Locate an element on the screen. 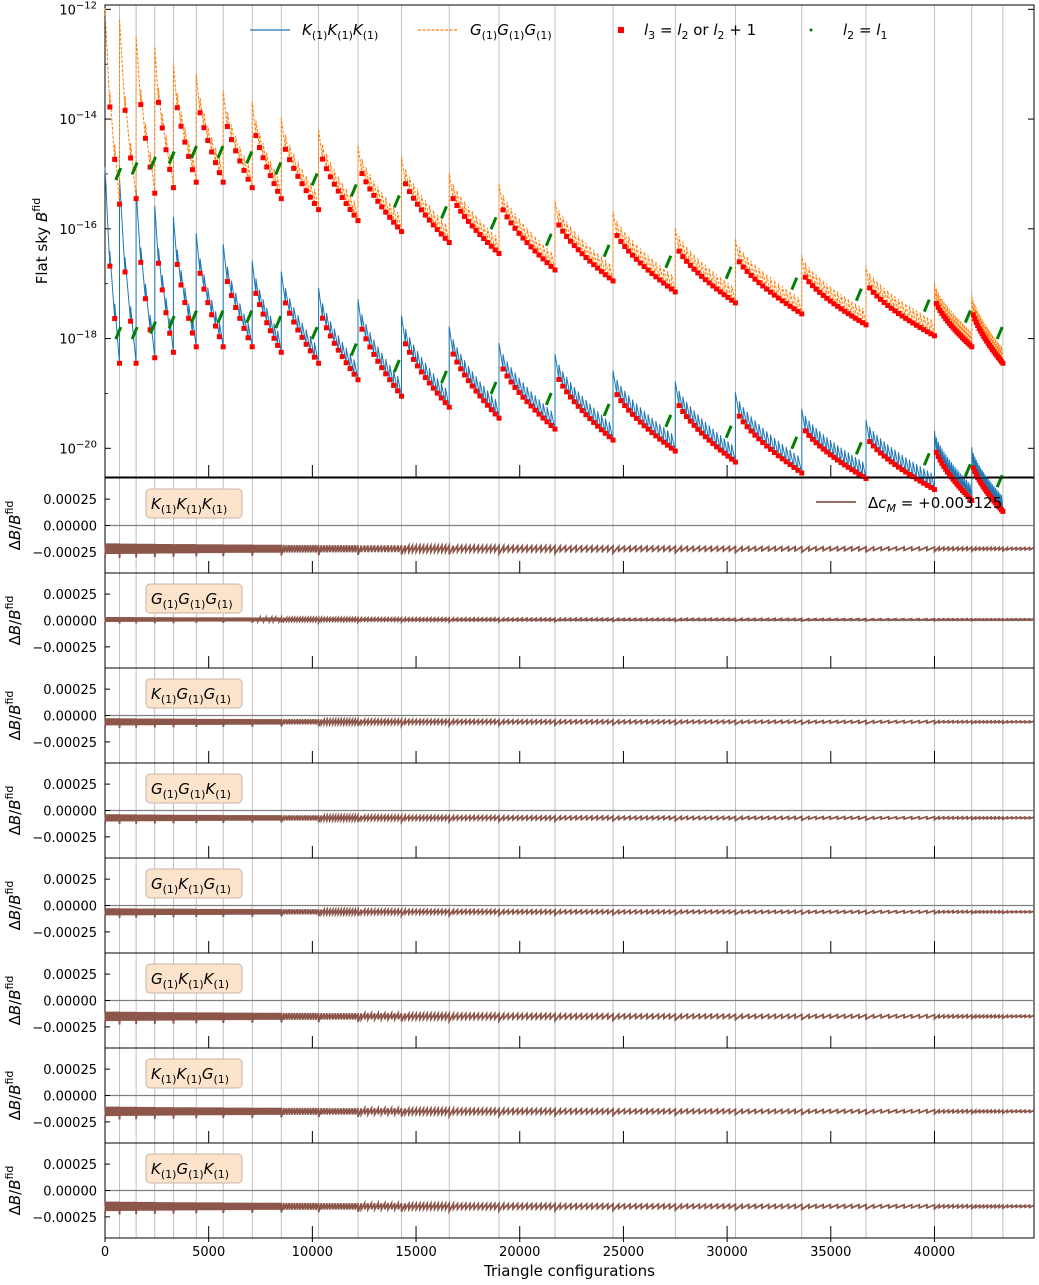 Image resolution: width=1039 pixels, height=1285 pixels. l3-l: l is located at coordinates (646, 30).